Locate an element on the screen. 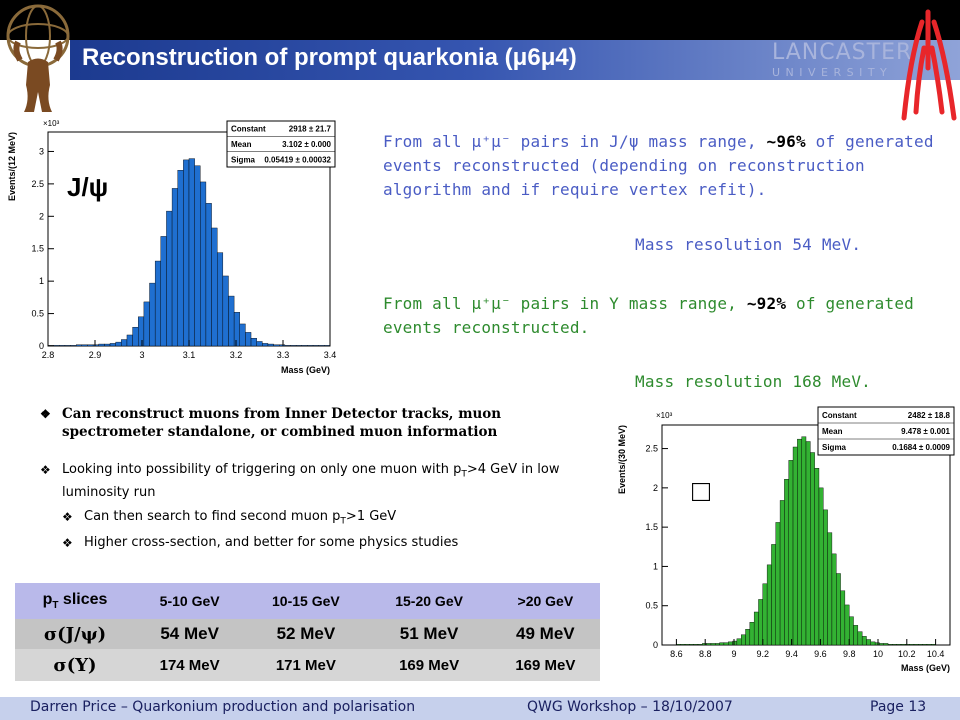 This screenshot has height=720, width=960. y-tick-label: 2 is located at coordinates (41, 216).